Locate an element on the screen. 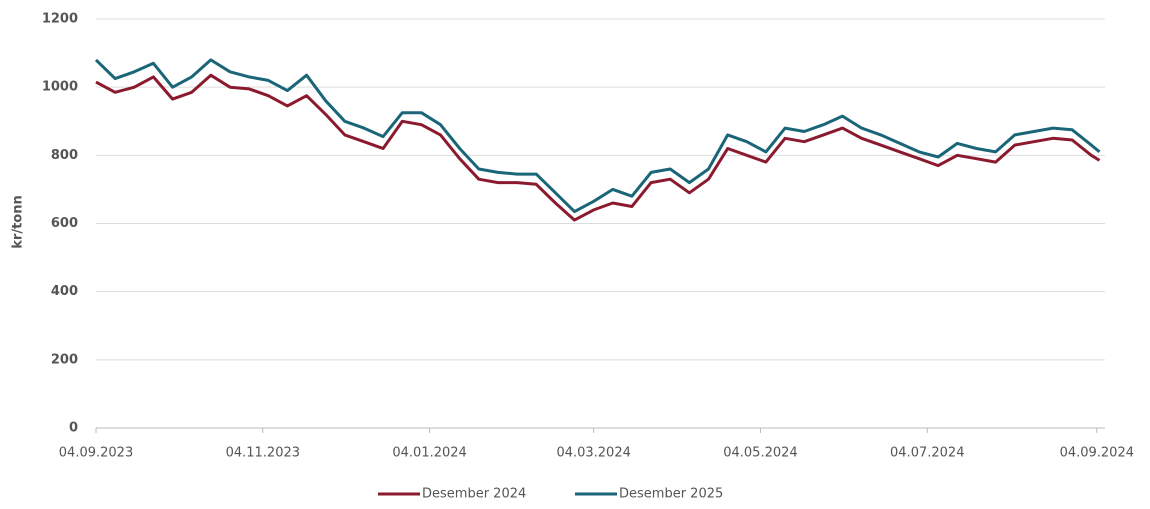 This screenshot has width=1150, height=509. legend-label: Desember 2024 is located at coordinates (474, 494).